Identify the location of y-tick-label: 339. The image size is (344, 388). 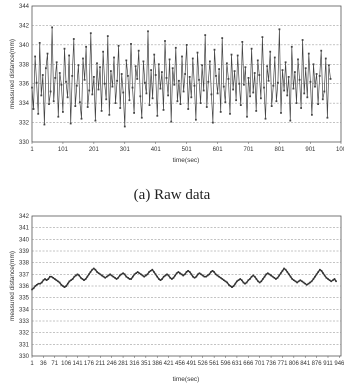
(24, 252).